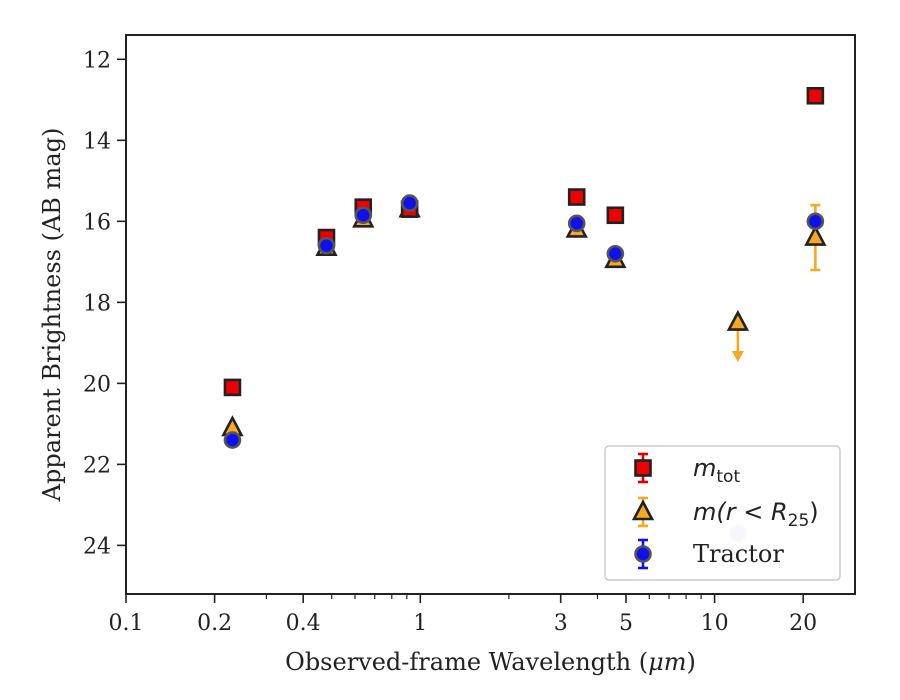  Describe the element at coordinates (738, 554) in the screenshot. I see `legend-label: Tractor` at that location.